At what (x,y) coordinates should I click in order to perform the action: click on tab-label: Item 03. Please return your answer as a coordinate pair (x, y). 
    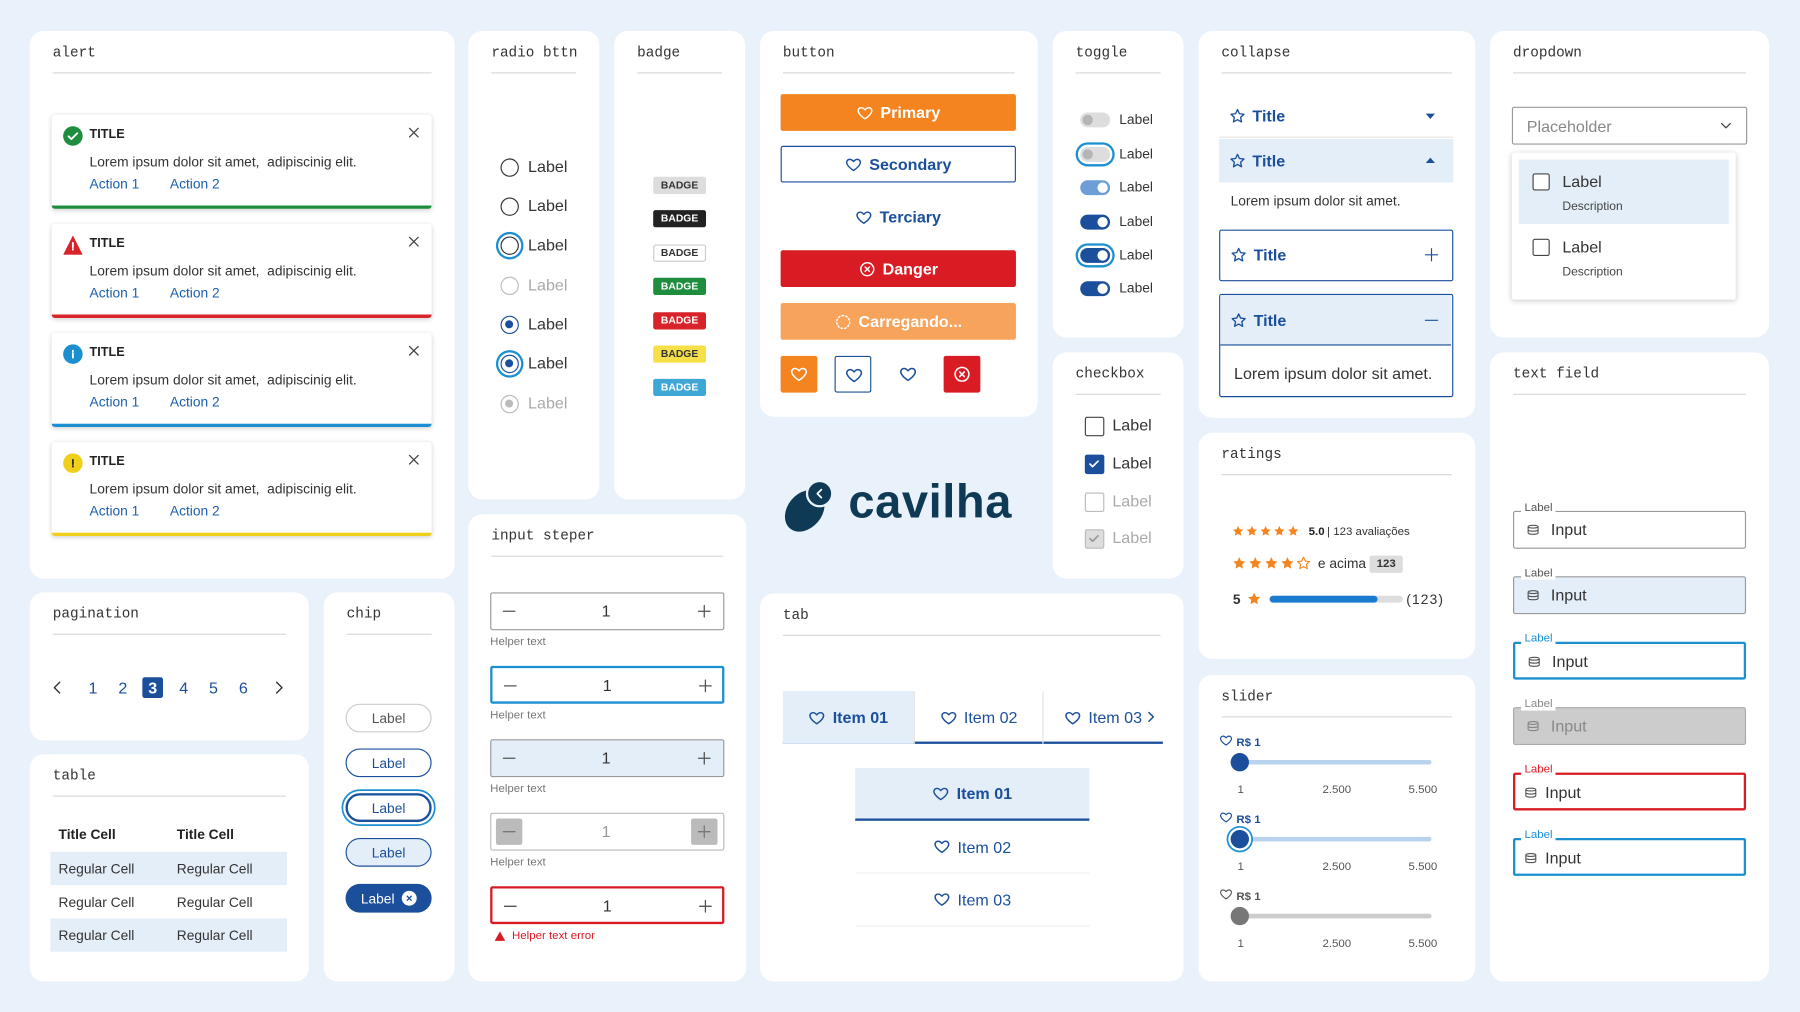
    Looking at the image, I should click on (984, 899).